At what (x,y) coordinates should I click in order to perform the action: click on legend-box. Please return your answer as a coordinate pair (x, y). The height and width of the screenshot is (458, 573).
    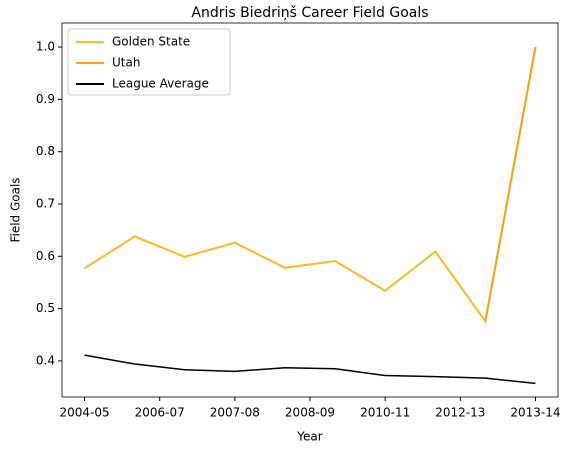
    Looking at the image, I should click on (149, 62).